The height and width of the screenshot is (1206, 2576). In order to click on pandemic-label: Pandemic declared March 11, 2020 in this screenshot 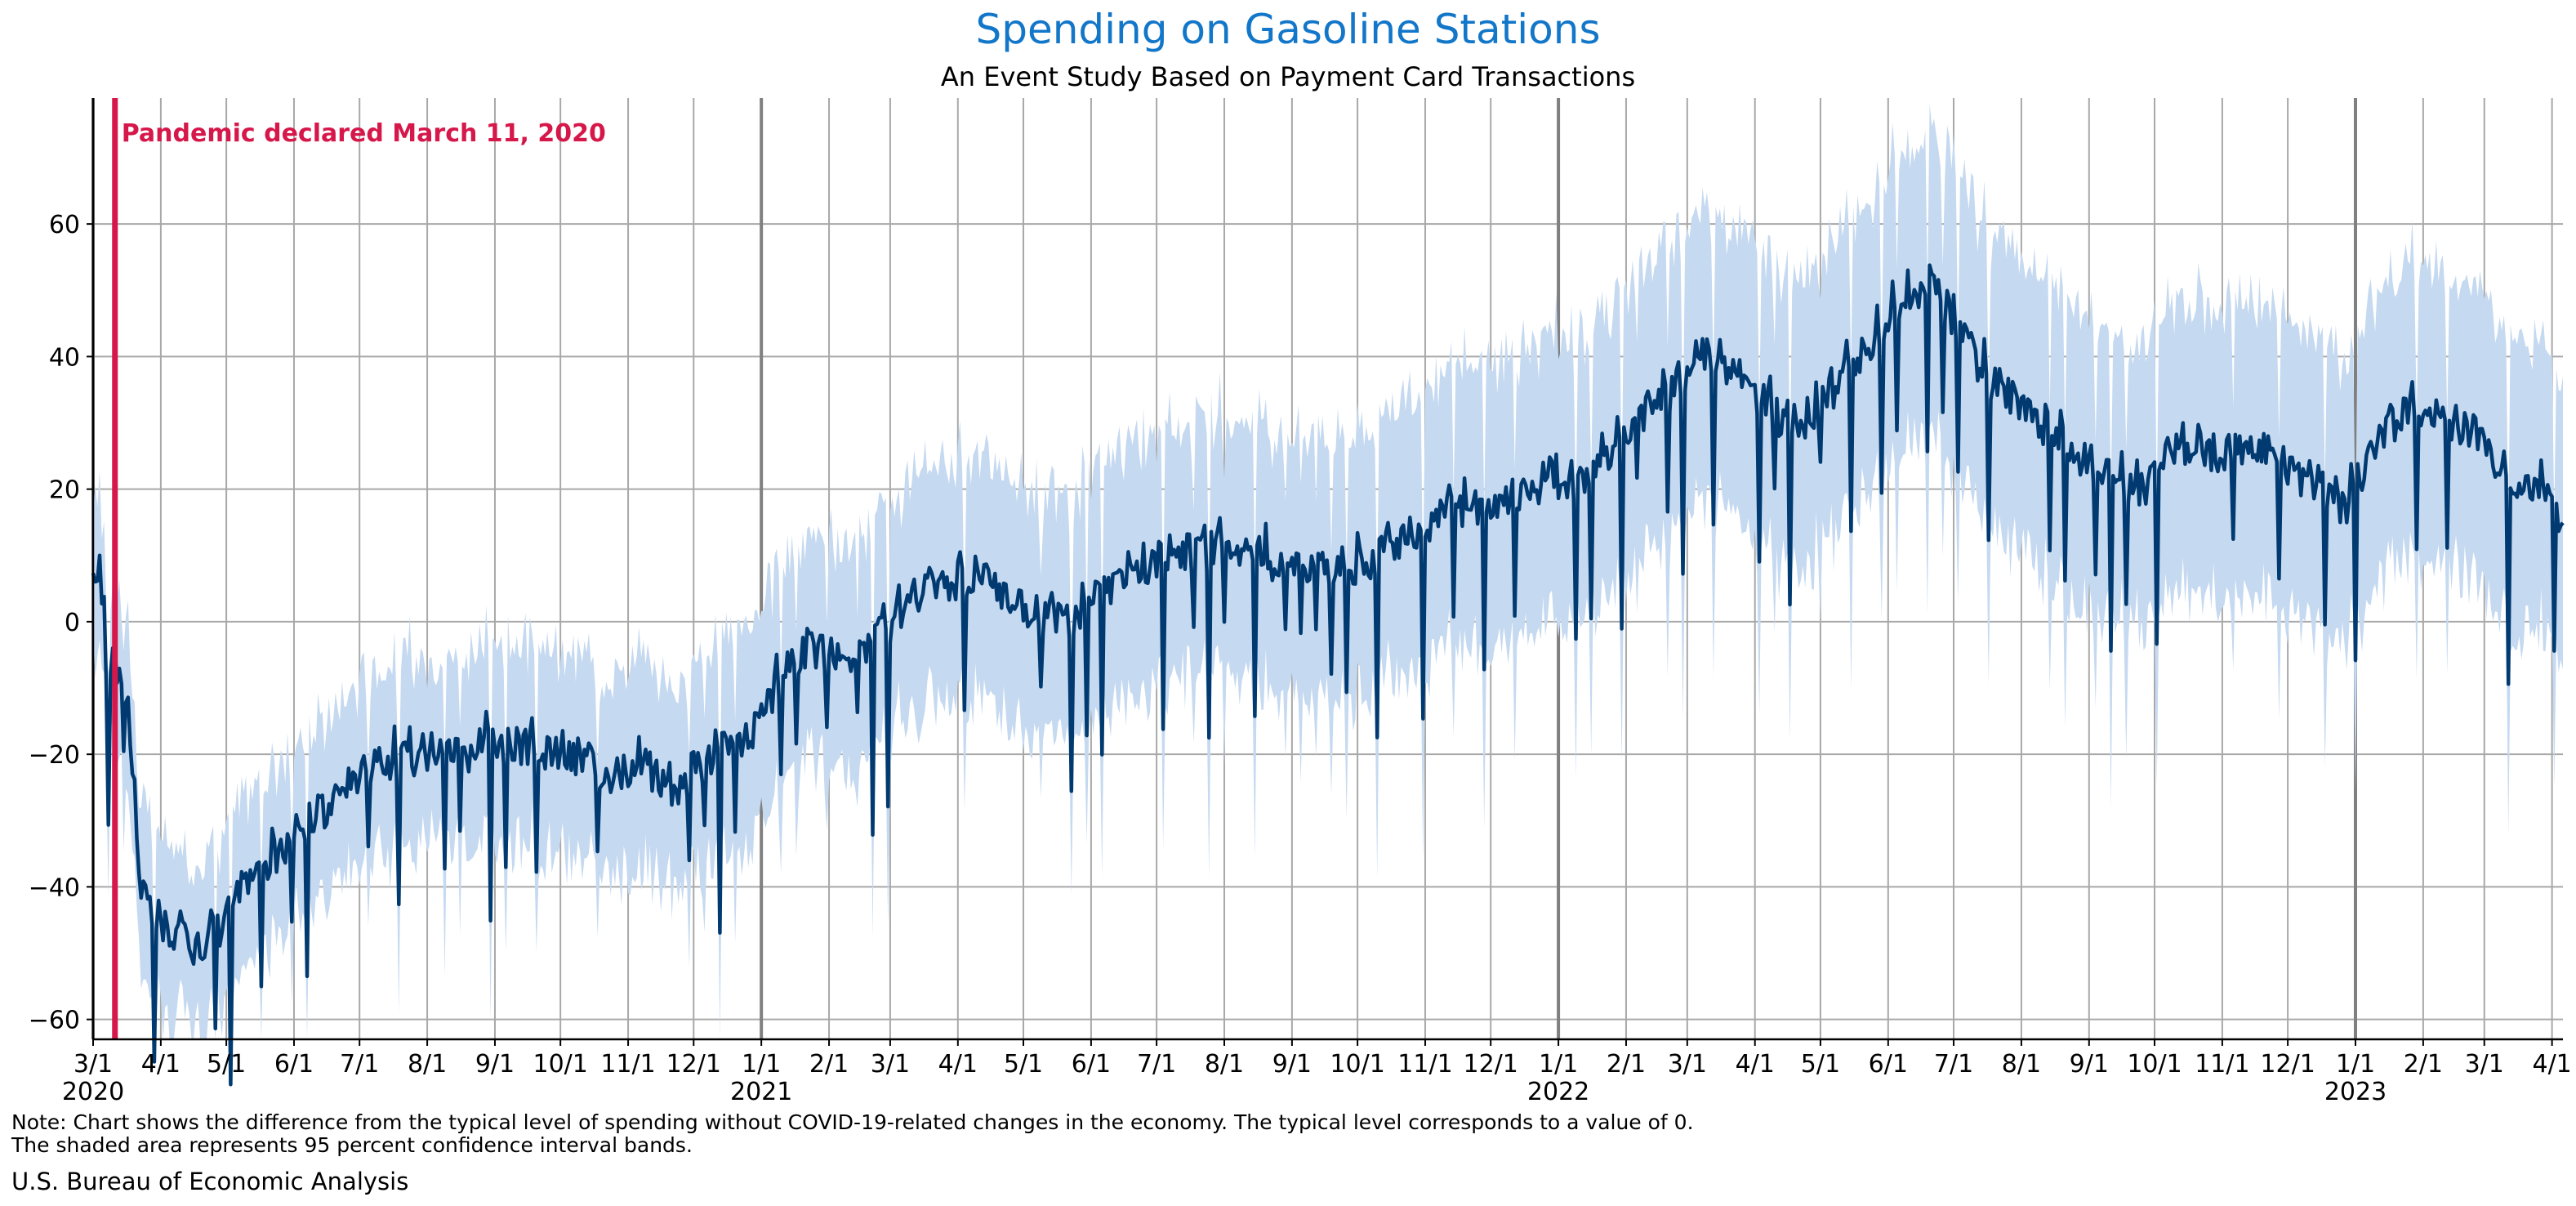, I will do `click(364, 133)`.